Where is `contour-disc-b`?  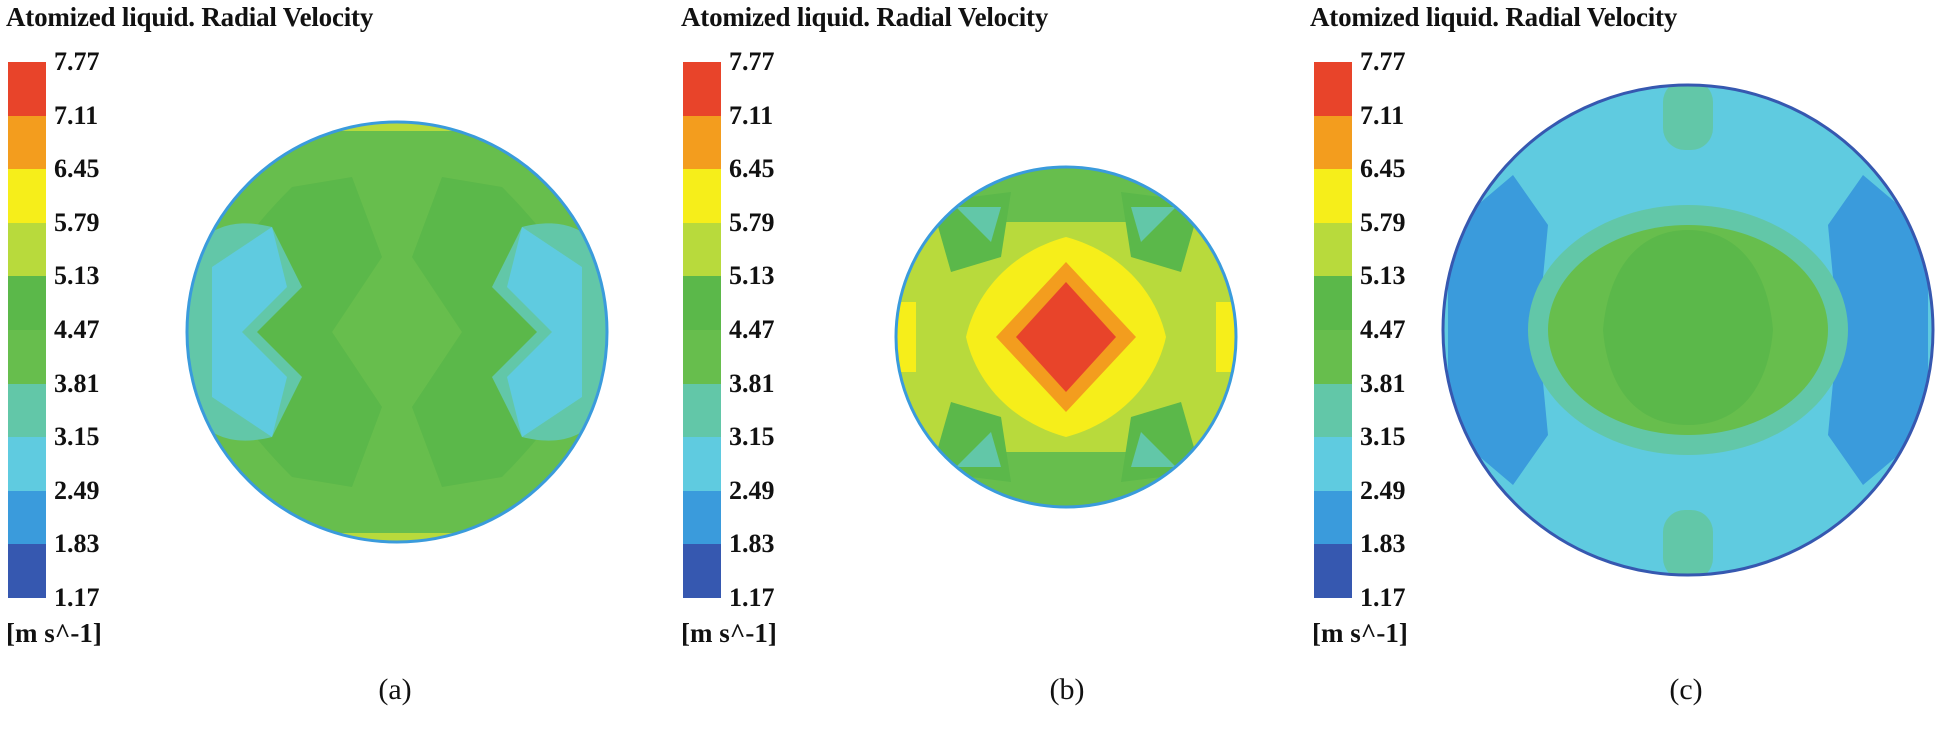 contour-disc-b is located at coordinates (1066, 337).